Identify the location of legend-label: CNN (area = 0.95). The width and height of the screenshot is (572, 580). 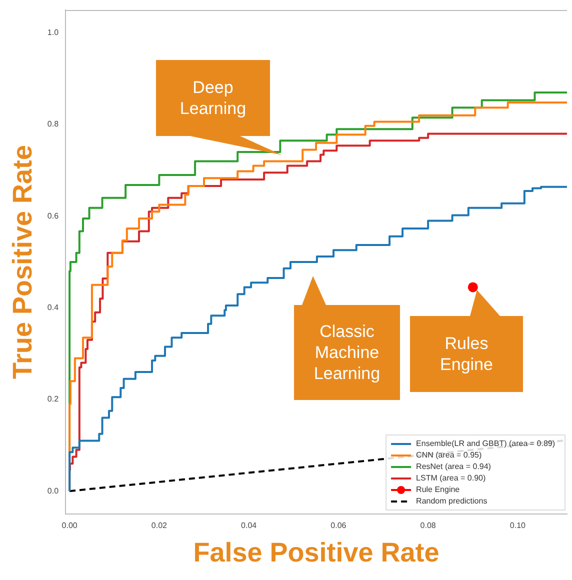
(449, 455).